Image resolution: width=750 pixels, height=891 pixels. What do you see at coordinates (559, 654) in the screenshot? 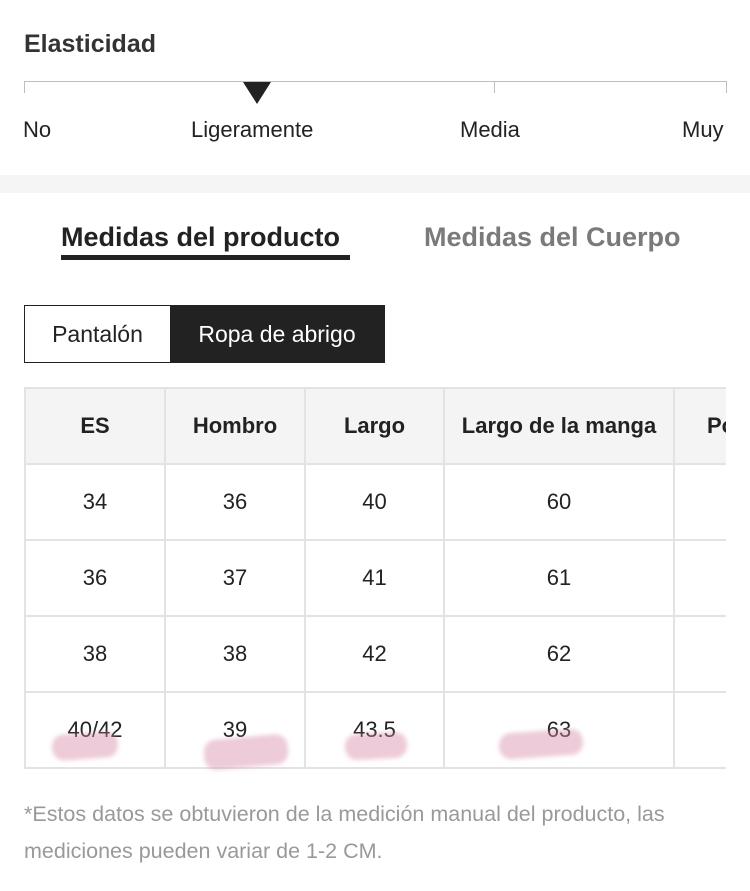
I see `table-cell: 62` at bounding box center [559, 654].